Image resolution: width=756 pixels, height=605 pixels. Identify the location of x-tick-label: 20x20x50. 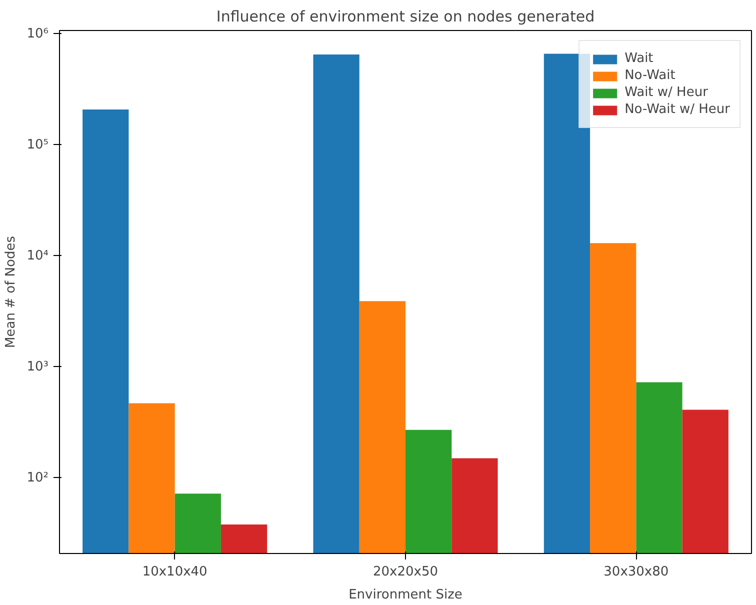
(405, 572).